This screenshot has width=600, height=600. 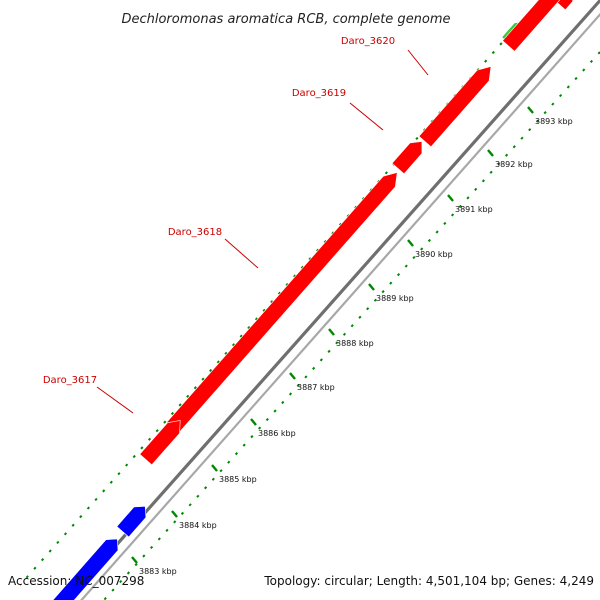 What do you see at coordinates (434, 254) in the screenshot?
I see `scale-tick-label: 3890 kbp` at bounding box center [434, 254].